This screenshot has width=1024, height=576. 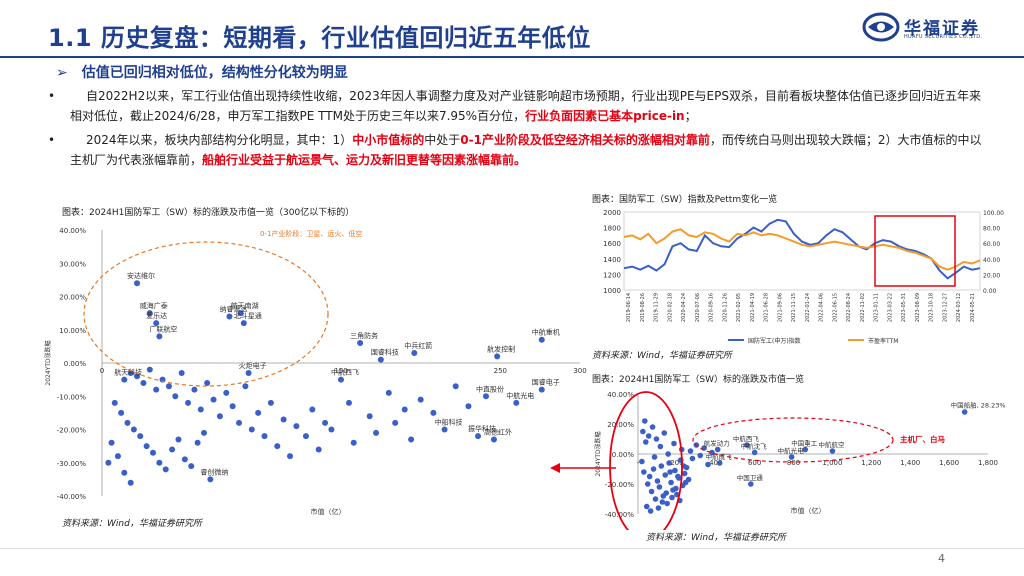 What do you see at coordinates (657, 307) in the screenshot?
I see `x-tick-label: 2019-11-29` at bounding box center [657, 307].